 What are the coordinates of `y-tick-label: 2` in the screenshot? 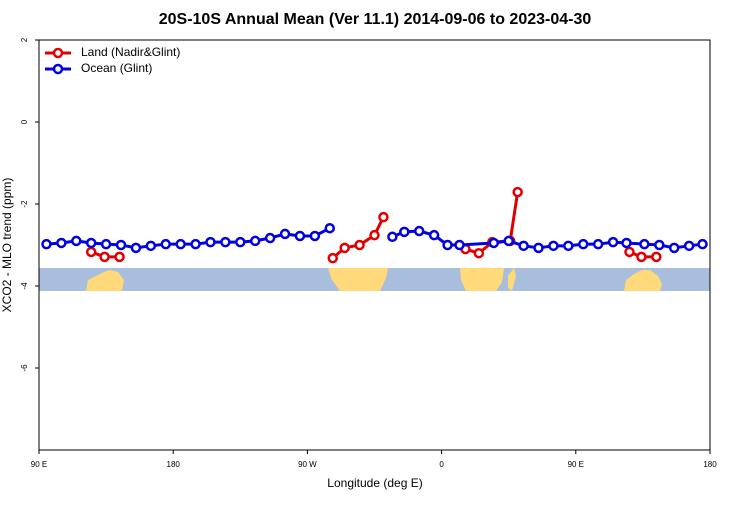 It's located at (24, 39).